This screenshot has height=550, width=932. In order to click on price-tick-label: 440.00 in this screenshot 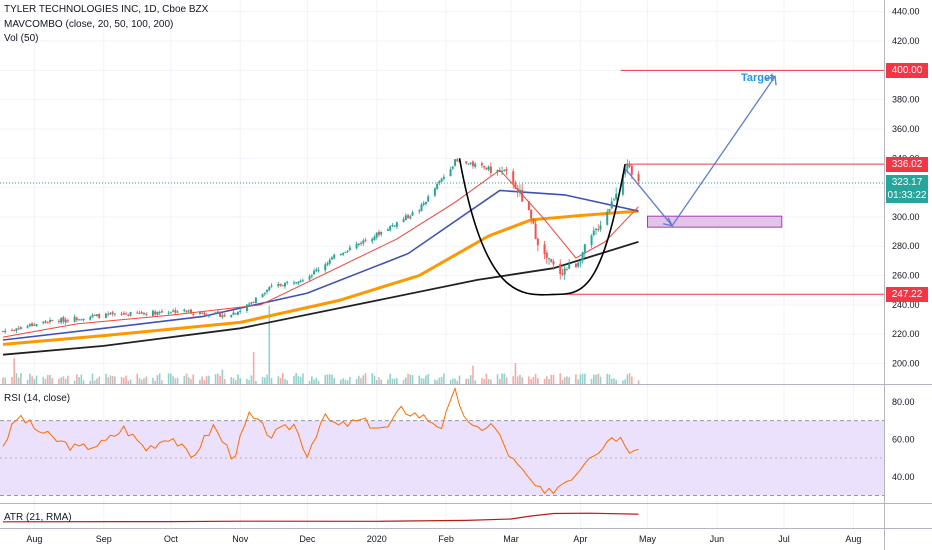, I will do `click(906, 12)`.